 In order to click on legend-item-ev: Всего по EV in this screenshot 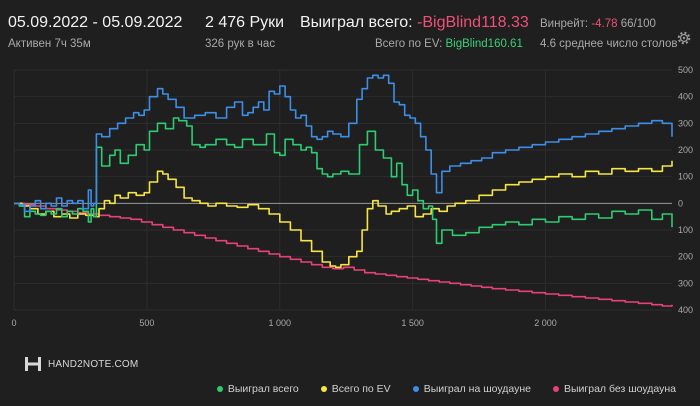, I will do `click(355, 389)`.